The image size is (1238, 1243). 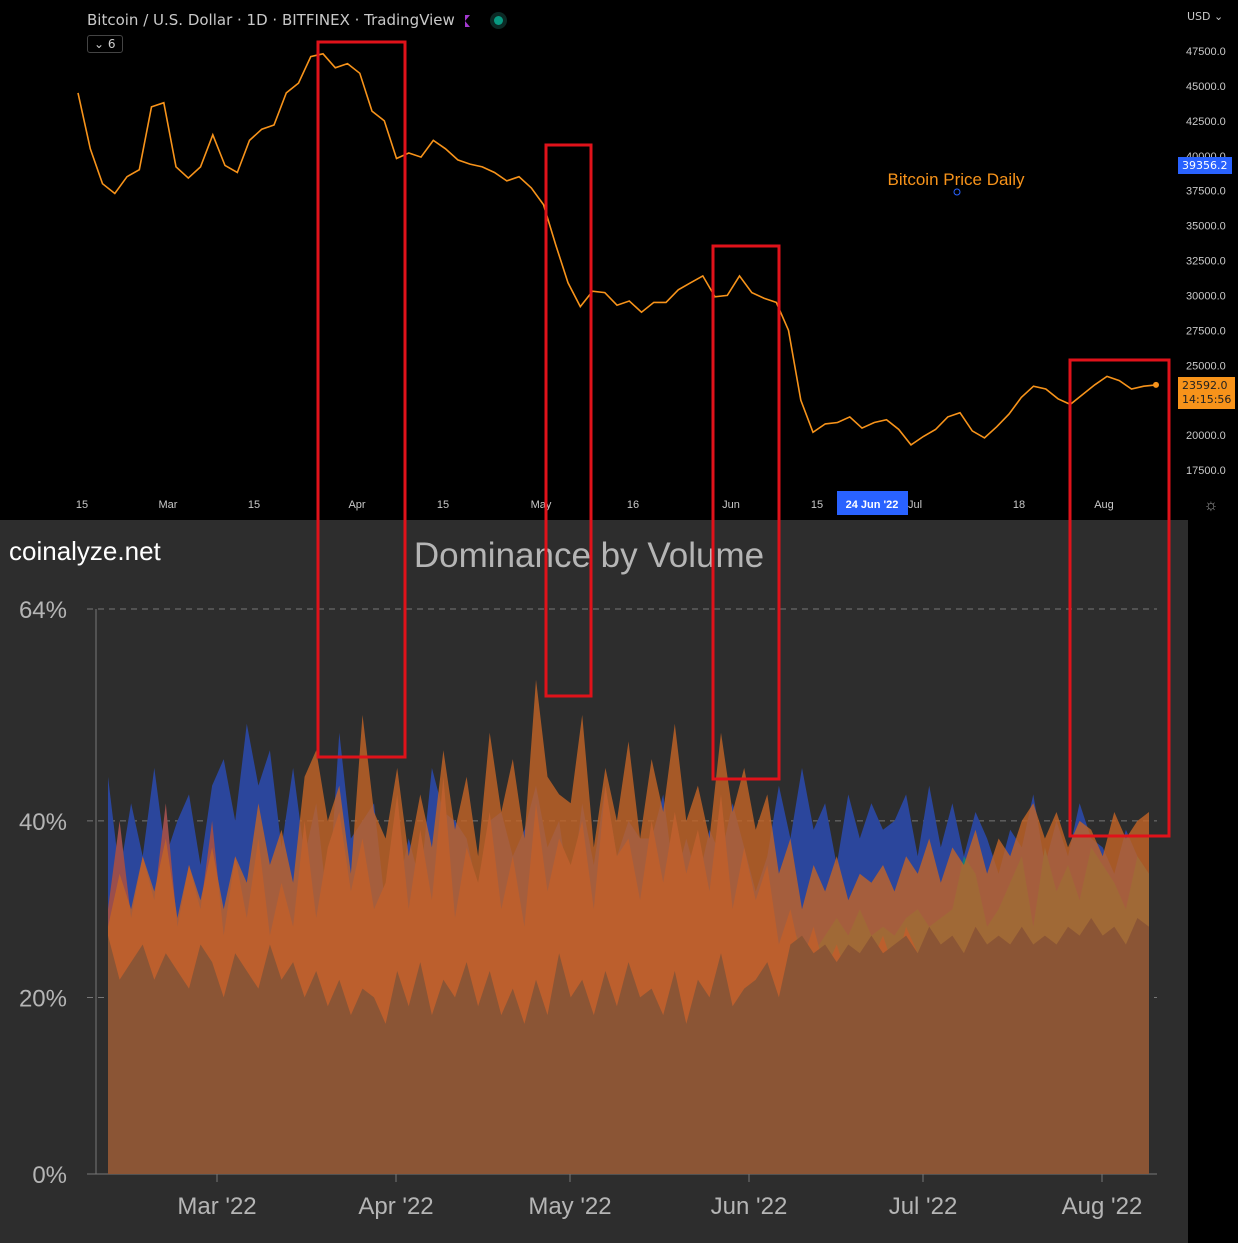 I want to click on crosshair-price-tag: 39356.2, so click(x=1205, y=165).